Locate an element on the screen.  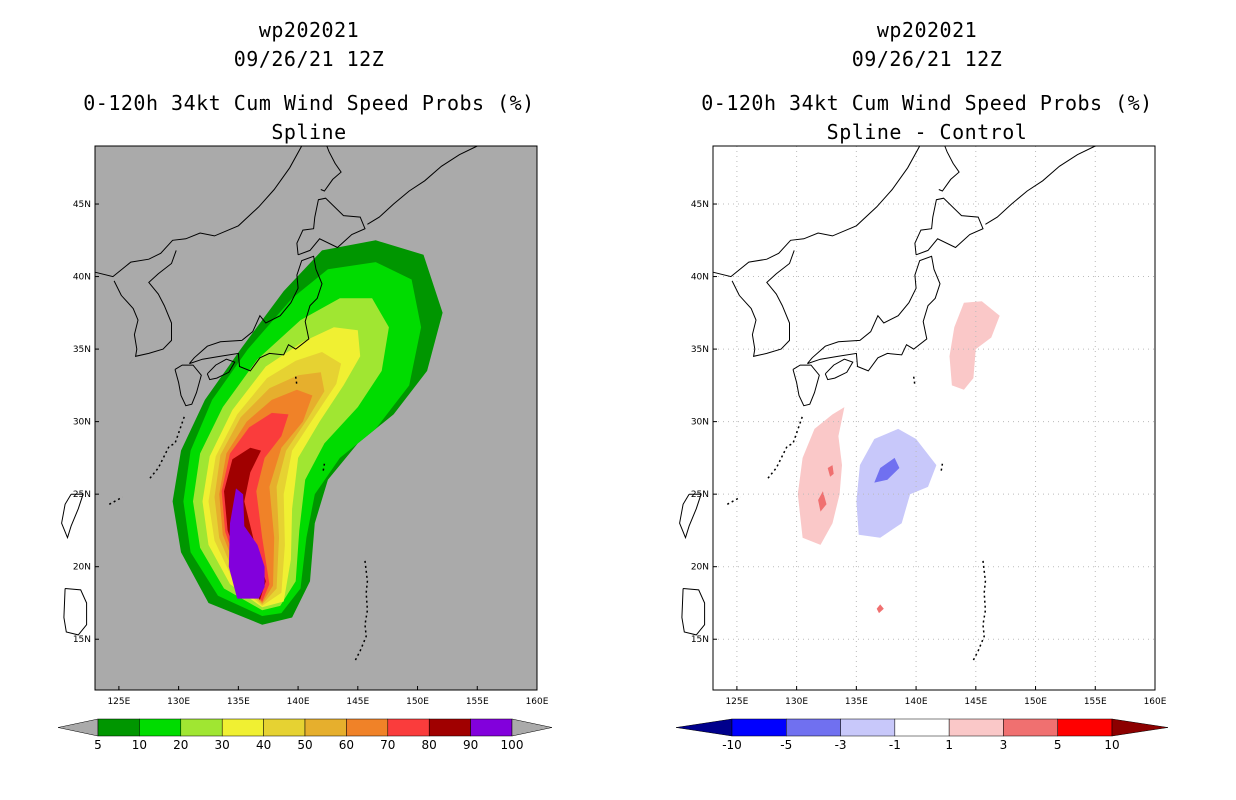
lon-tick-label: 140E is located at coordinates (298, 702).